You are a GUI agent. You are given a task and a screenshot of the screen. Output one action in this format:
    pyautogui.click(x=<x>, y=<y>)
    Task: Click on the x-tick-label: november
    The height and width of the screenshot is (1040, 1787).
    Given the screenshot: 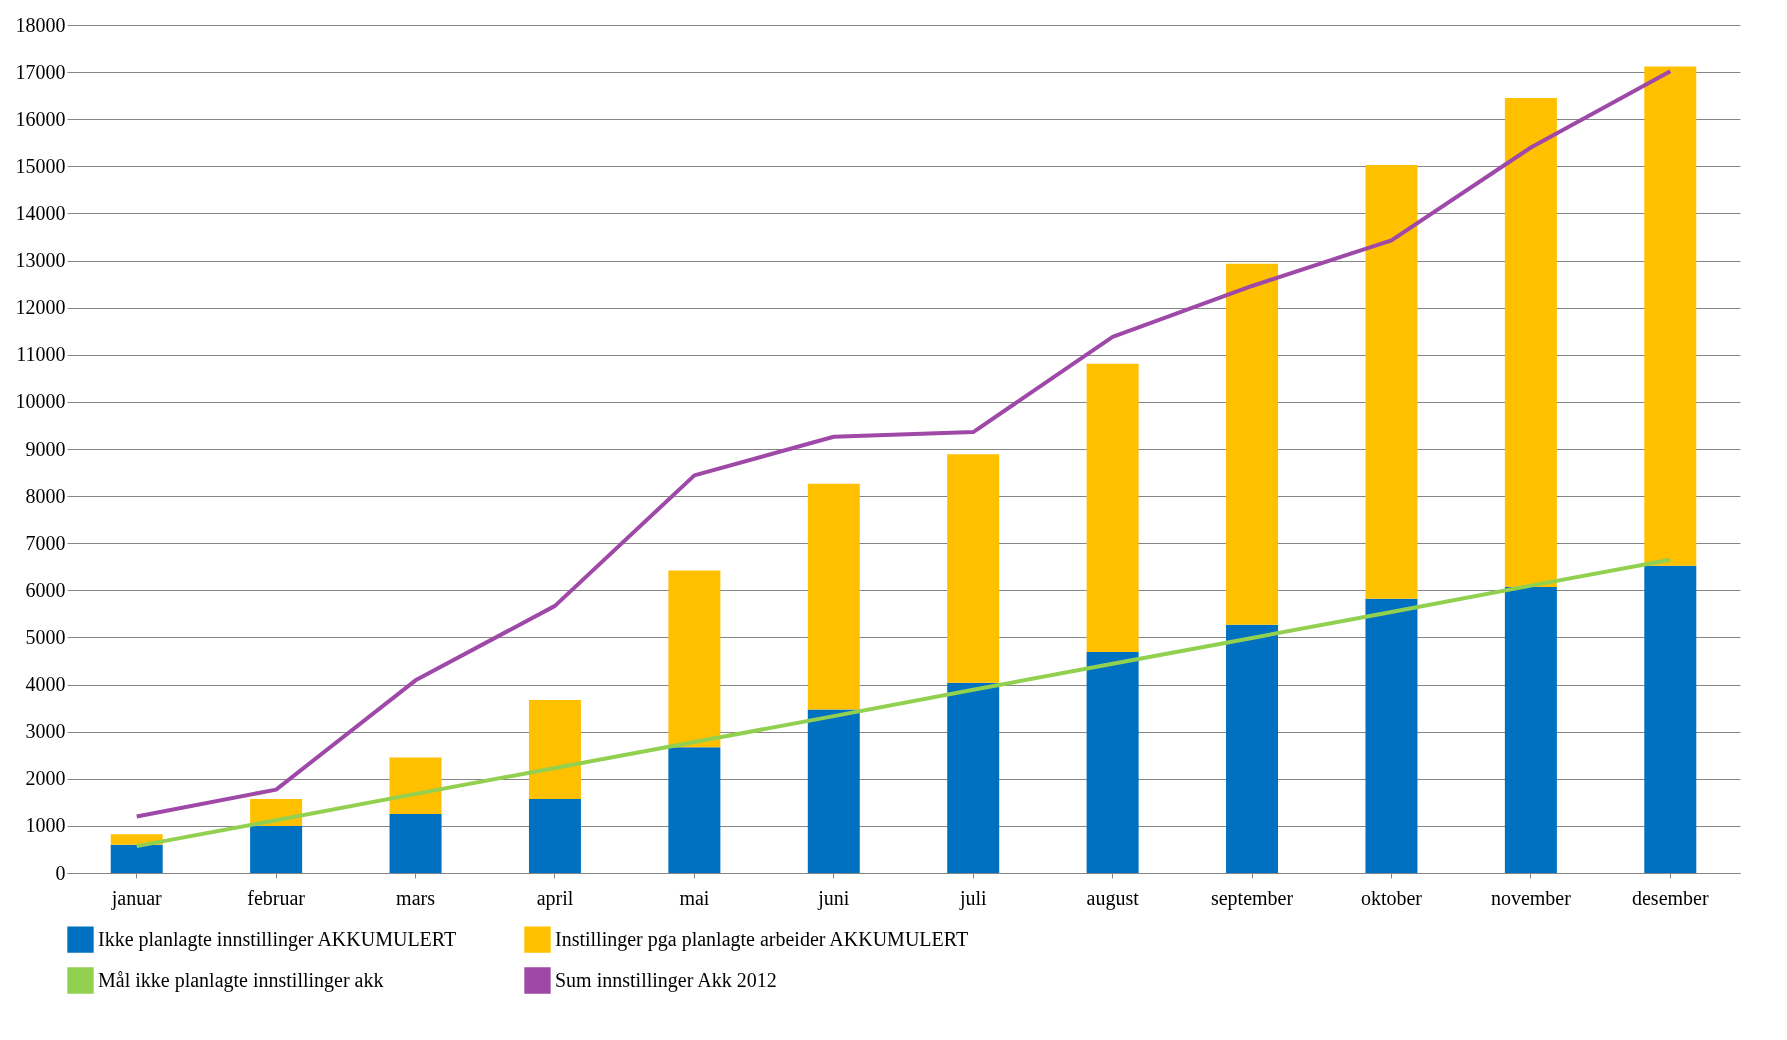 What is the action you would take?
    pyautogui.click(x=1531, y=897)
    